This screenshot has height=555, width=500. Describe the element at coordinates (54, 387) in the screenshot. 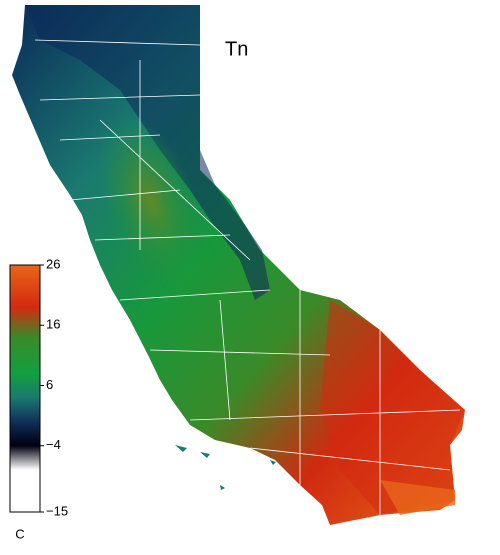

I see `colorbar-ticks: 26 16 6 −4 −15` at that location.